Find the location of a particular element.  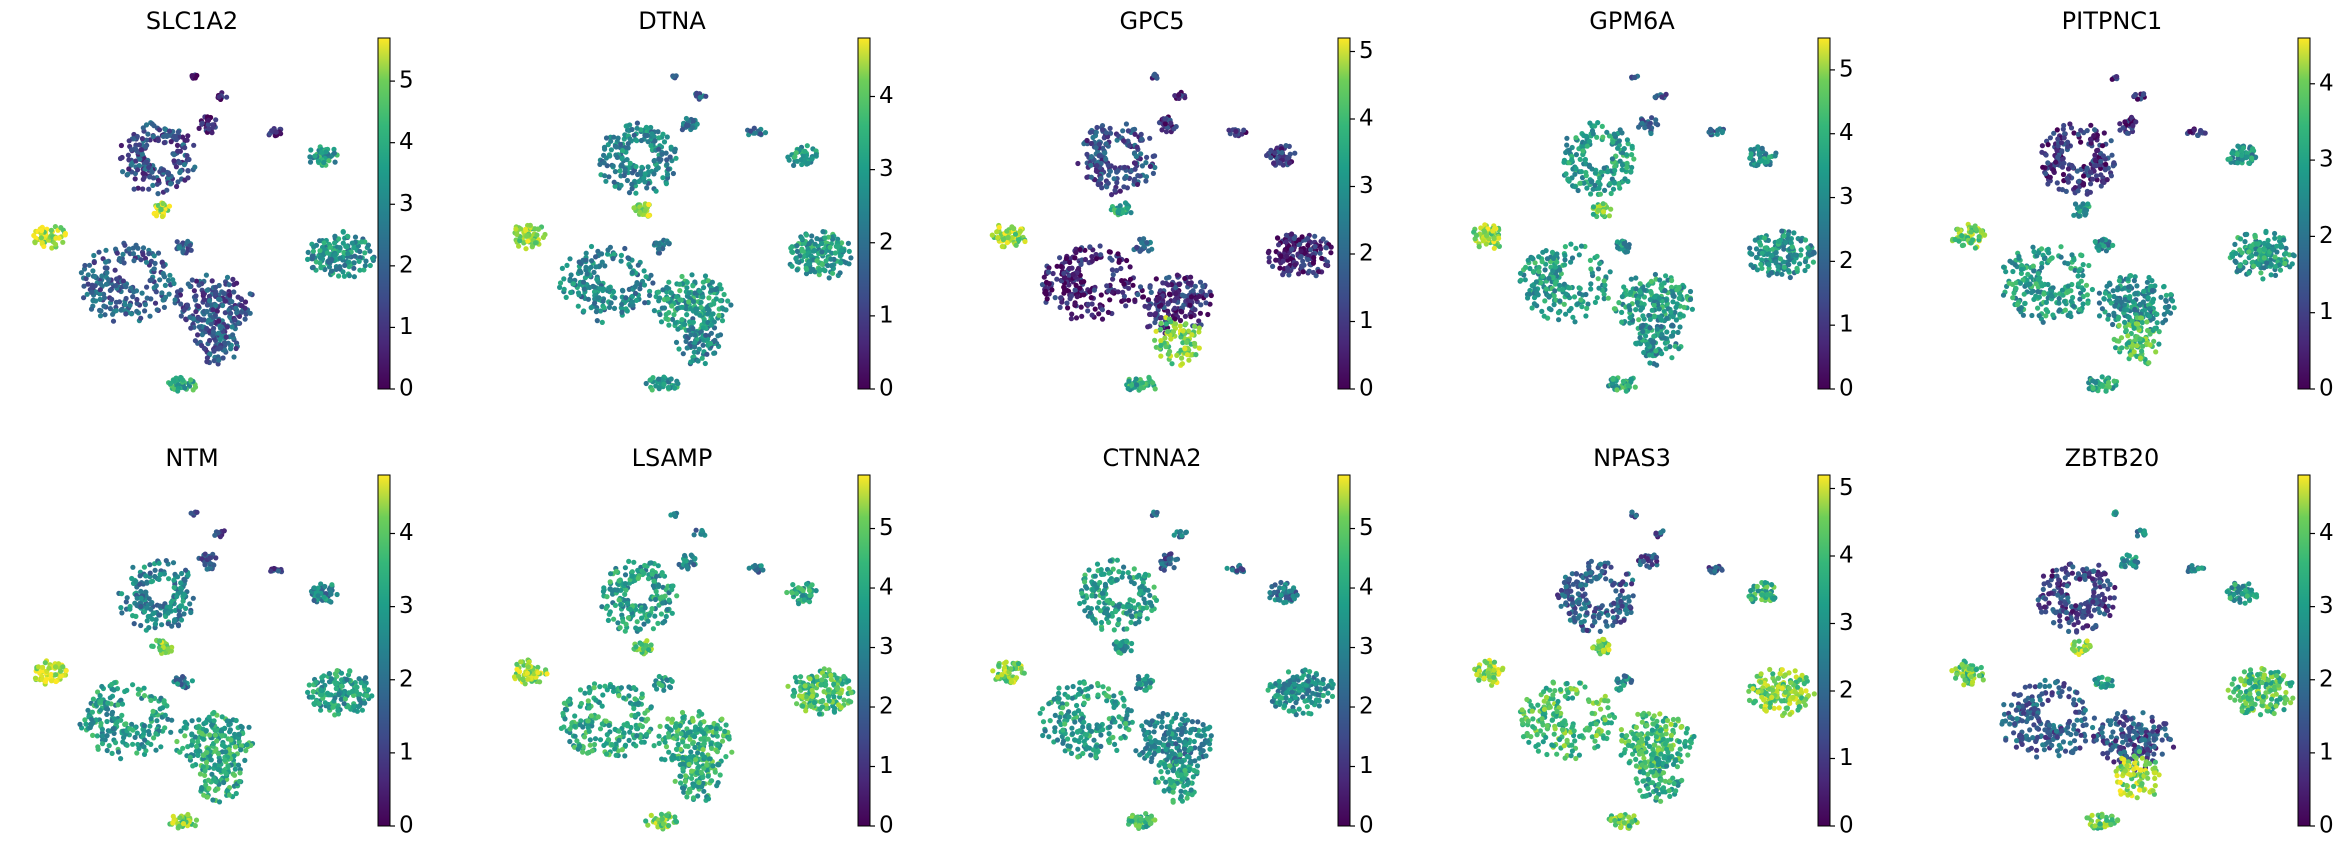

colorbar-tick-label: 5 is located at coordinates (1846, 69).